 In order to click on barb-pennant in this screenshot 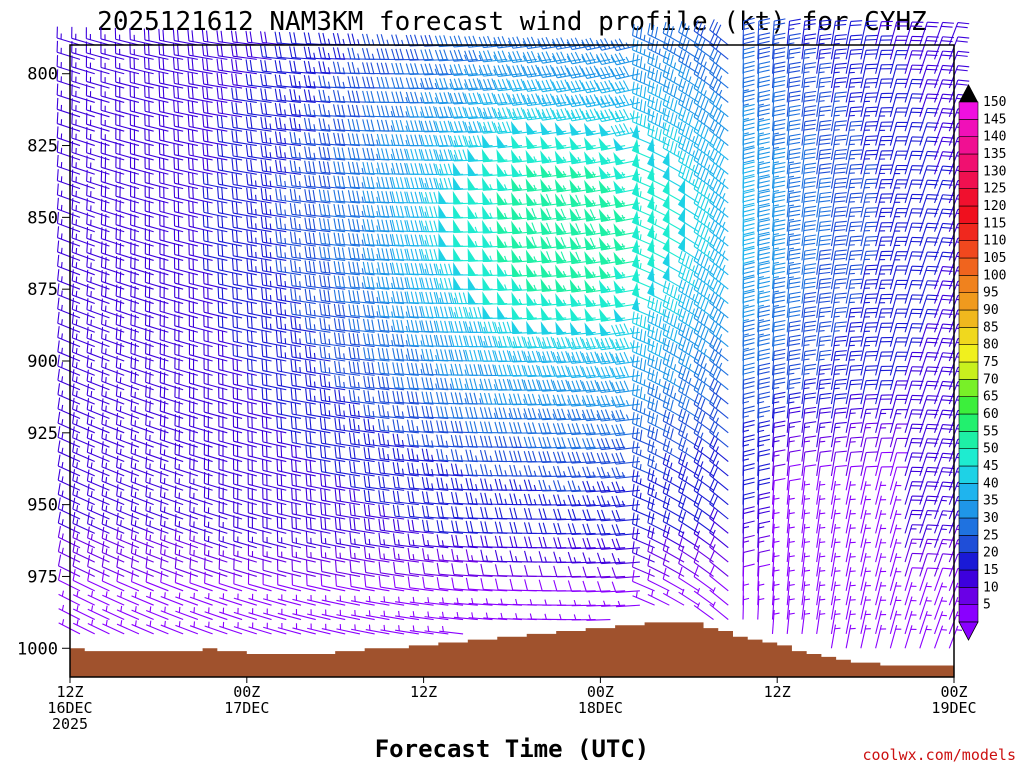, I will do `click(457, 226)`.